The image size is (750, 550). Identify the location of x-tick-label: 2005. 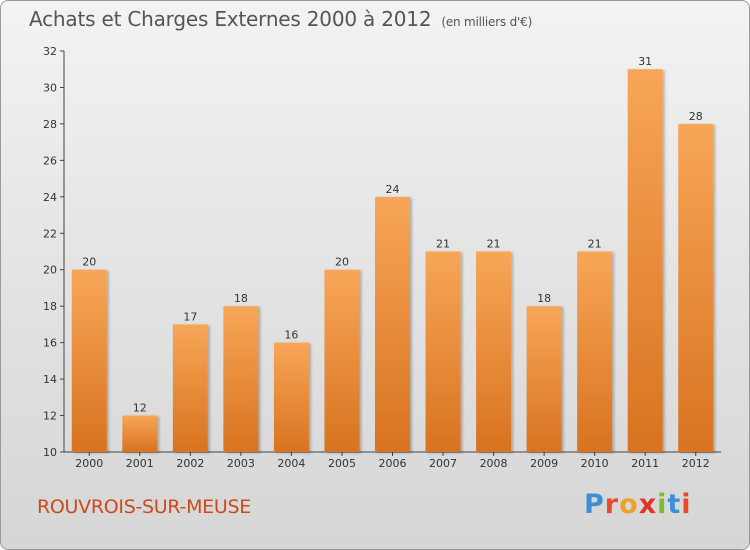
(342, 463).